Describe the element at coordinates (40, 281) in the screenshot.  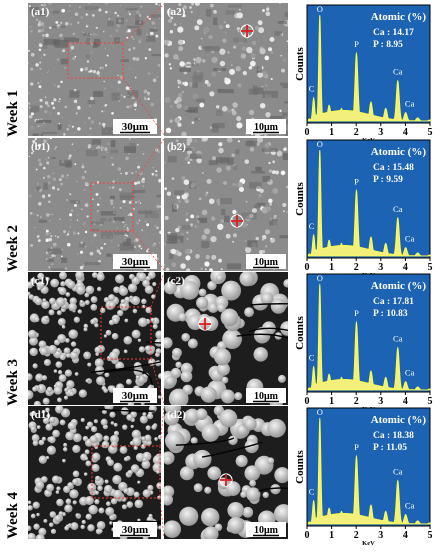
I see `panel-tag-overview: (c1)` at that location.